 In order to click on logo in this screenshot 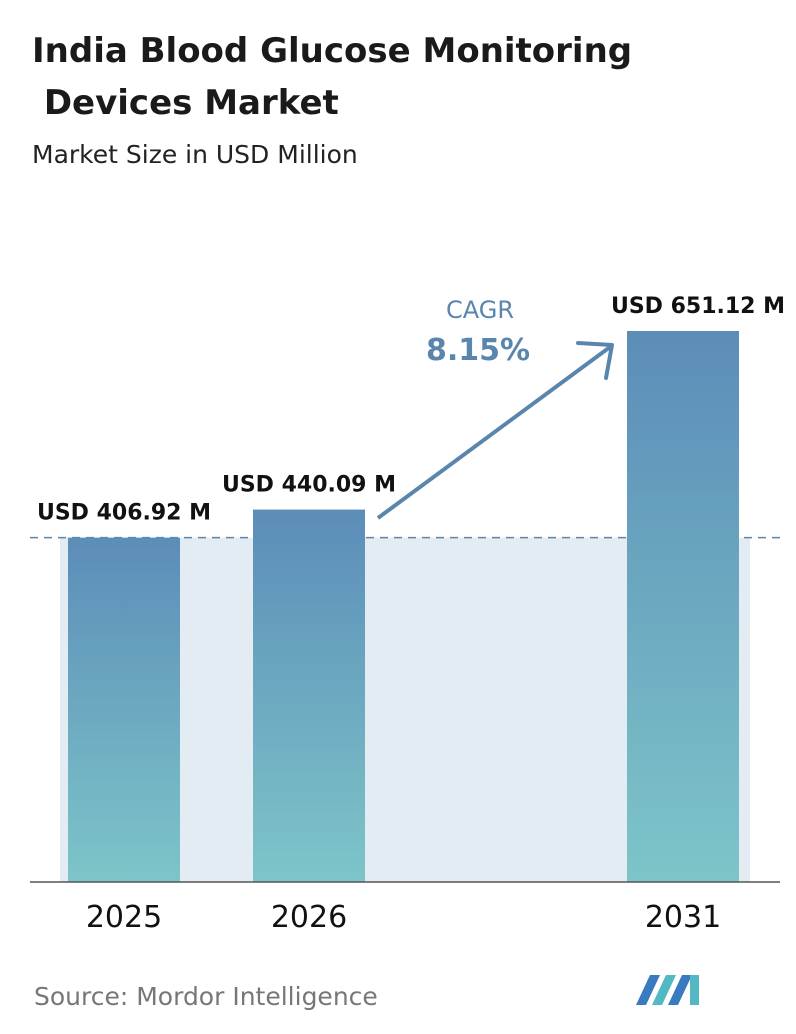, I will do `click(667, 990)`.